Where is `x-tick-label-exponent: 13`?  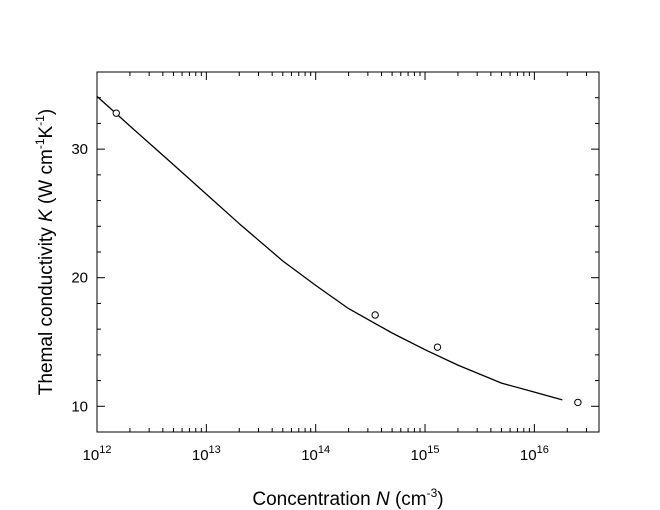 x-tick-label-exponent: 13 is located at coordinates (215, 450).